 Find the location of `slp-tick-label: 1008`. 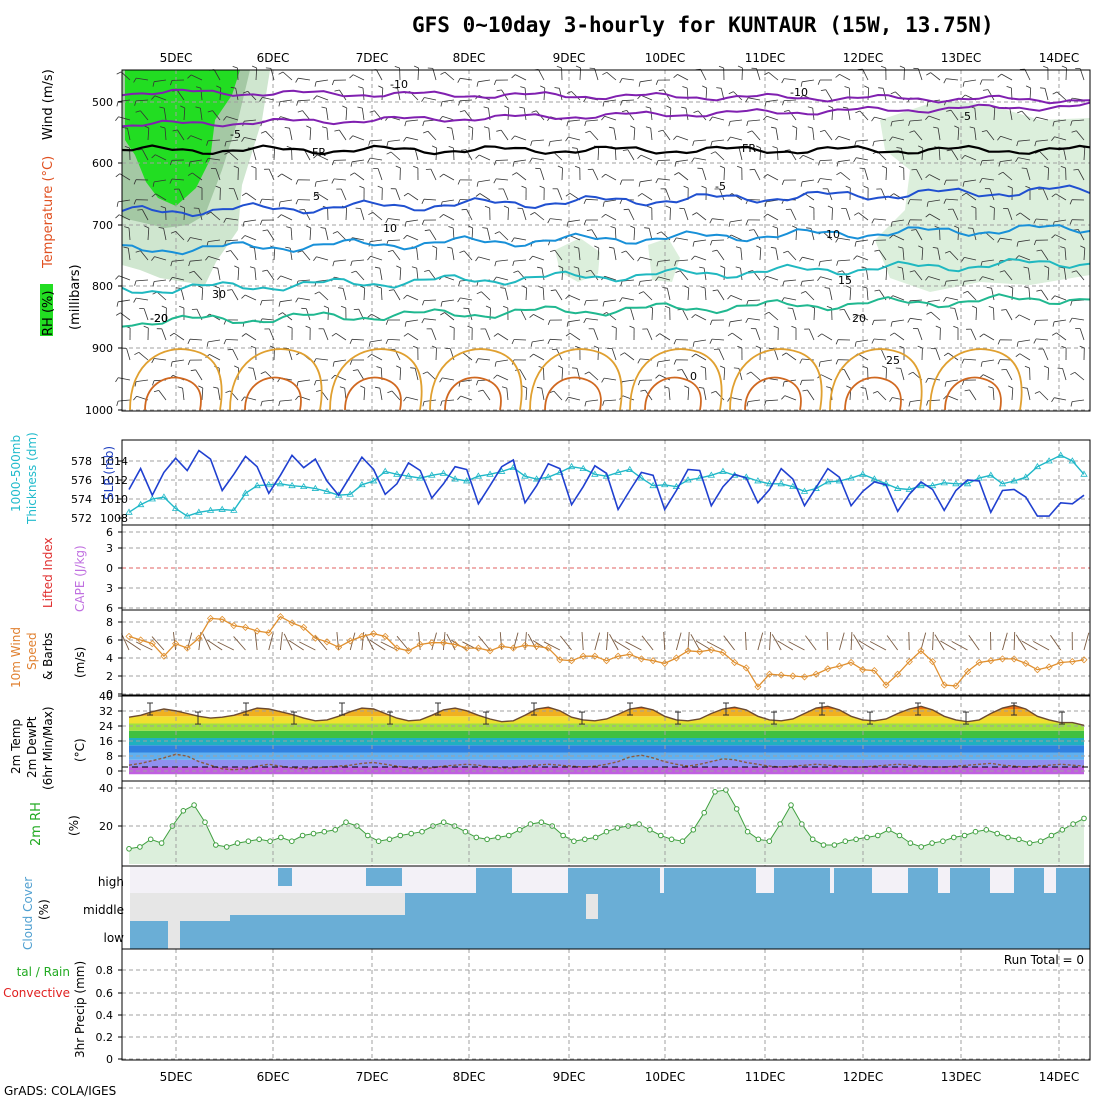

slp-tick-label: 1008 is located at coordinates (114, 518).